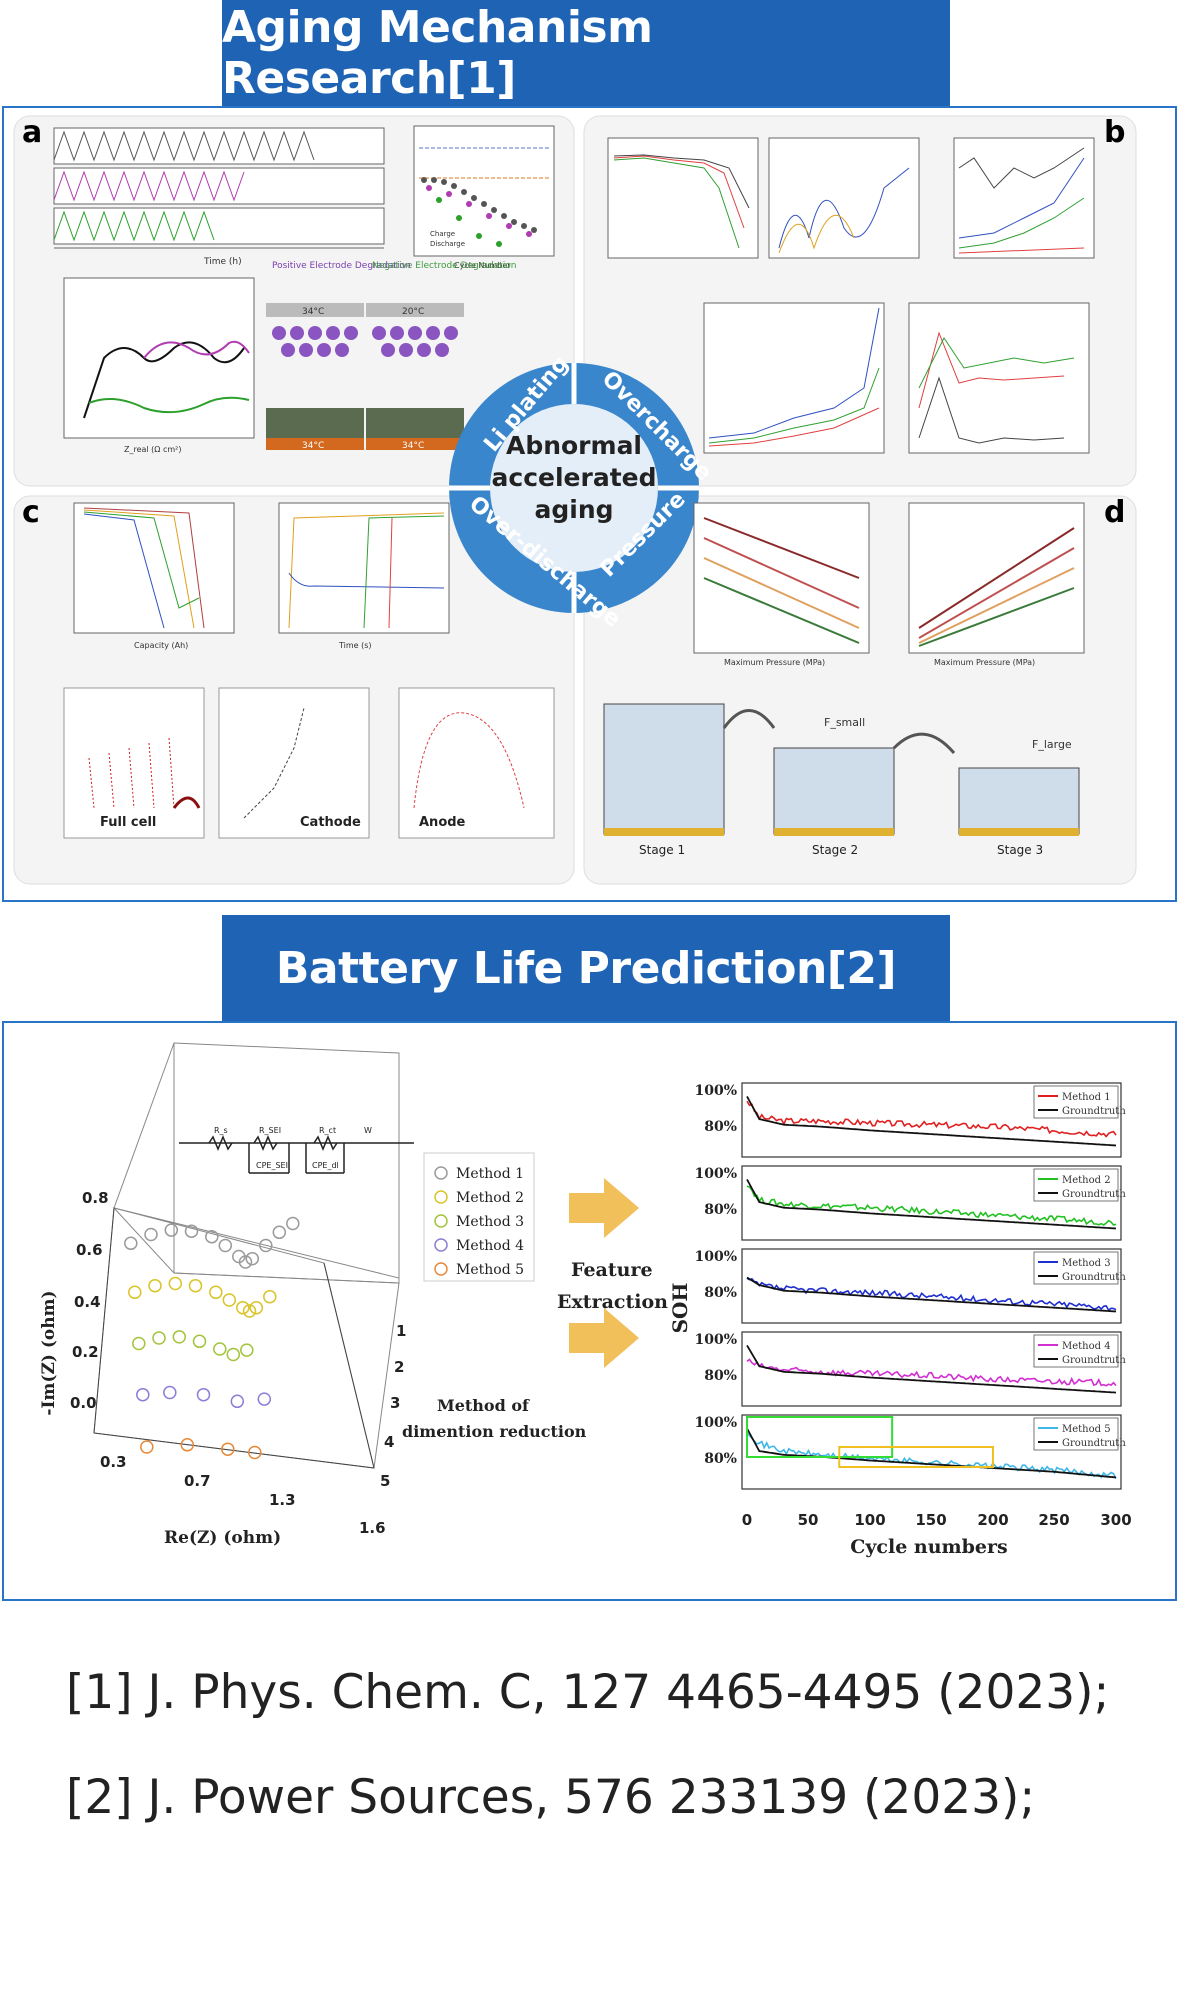 The width and height of the screenshot is (1182, 1994). I want to click on nyq-ytick-0: 0.8, so click(95, 1198).